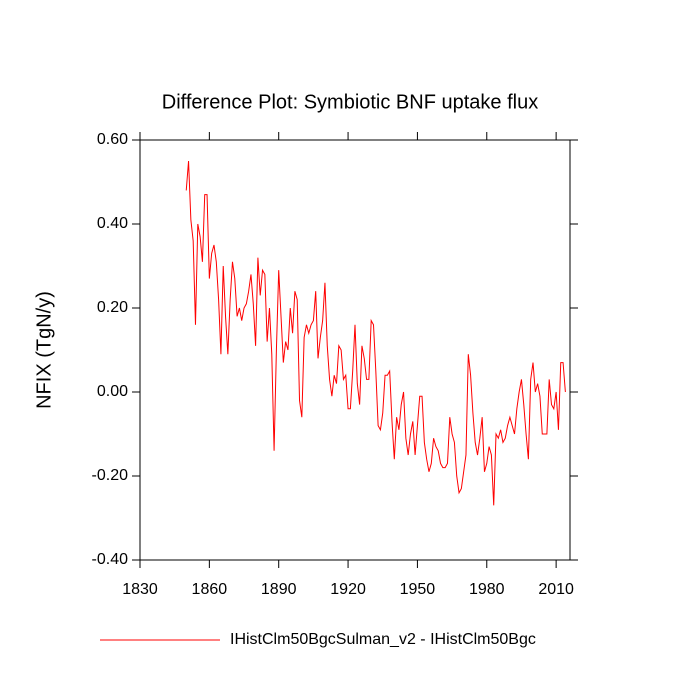  I want to click on x-tick-label: 1980, so click(487, 589).